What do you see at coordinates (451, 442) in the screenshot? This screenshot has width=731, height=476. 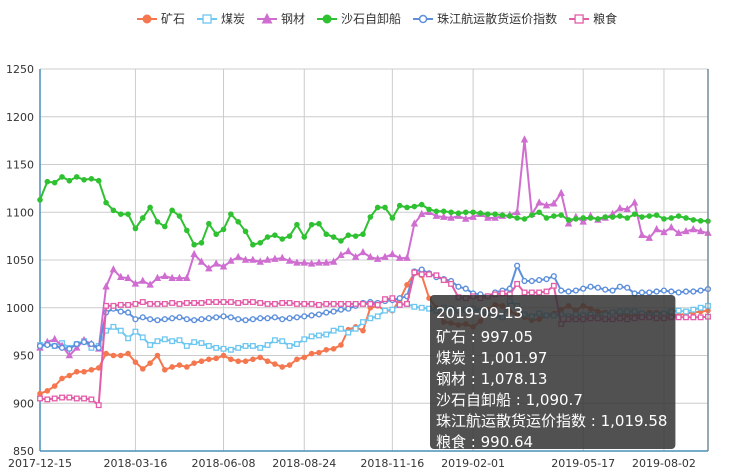 I see `tooltip-row-label: 粮食` at bounding box center [451, 442].